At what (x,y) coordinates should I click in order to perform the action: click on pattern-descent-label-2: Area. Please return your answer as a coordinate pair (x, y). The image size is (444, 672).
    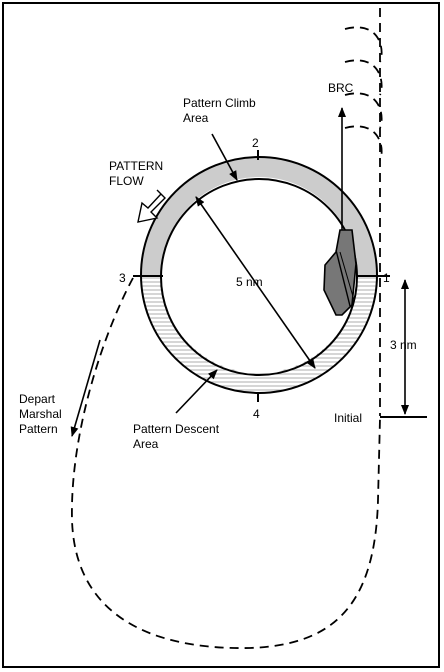
    Looking at the image, I should click on (146, 444).